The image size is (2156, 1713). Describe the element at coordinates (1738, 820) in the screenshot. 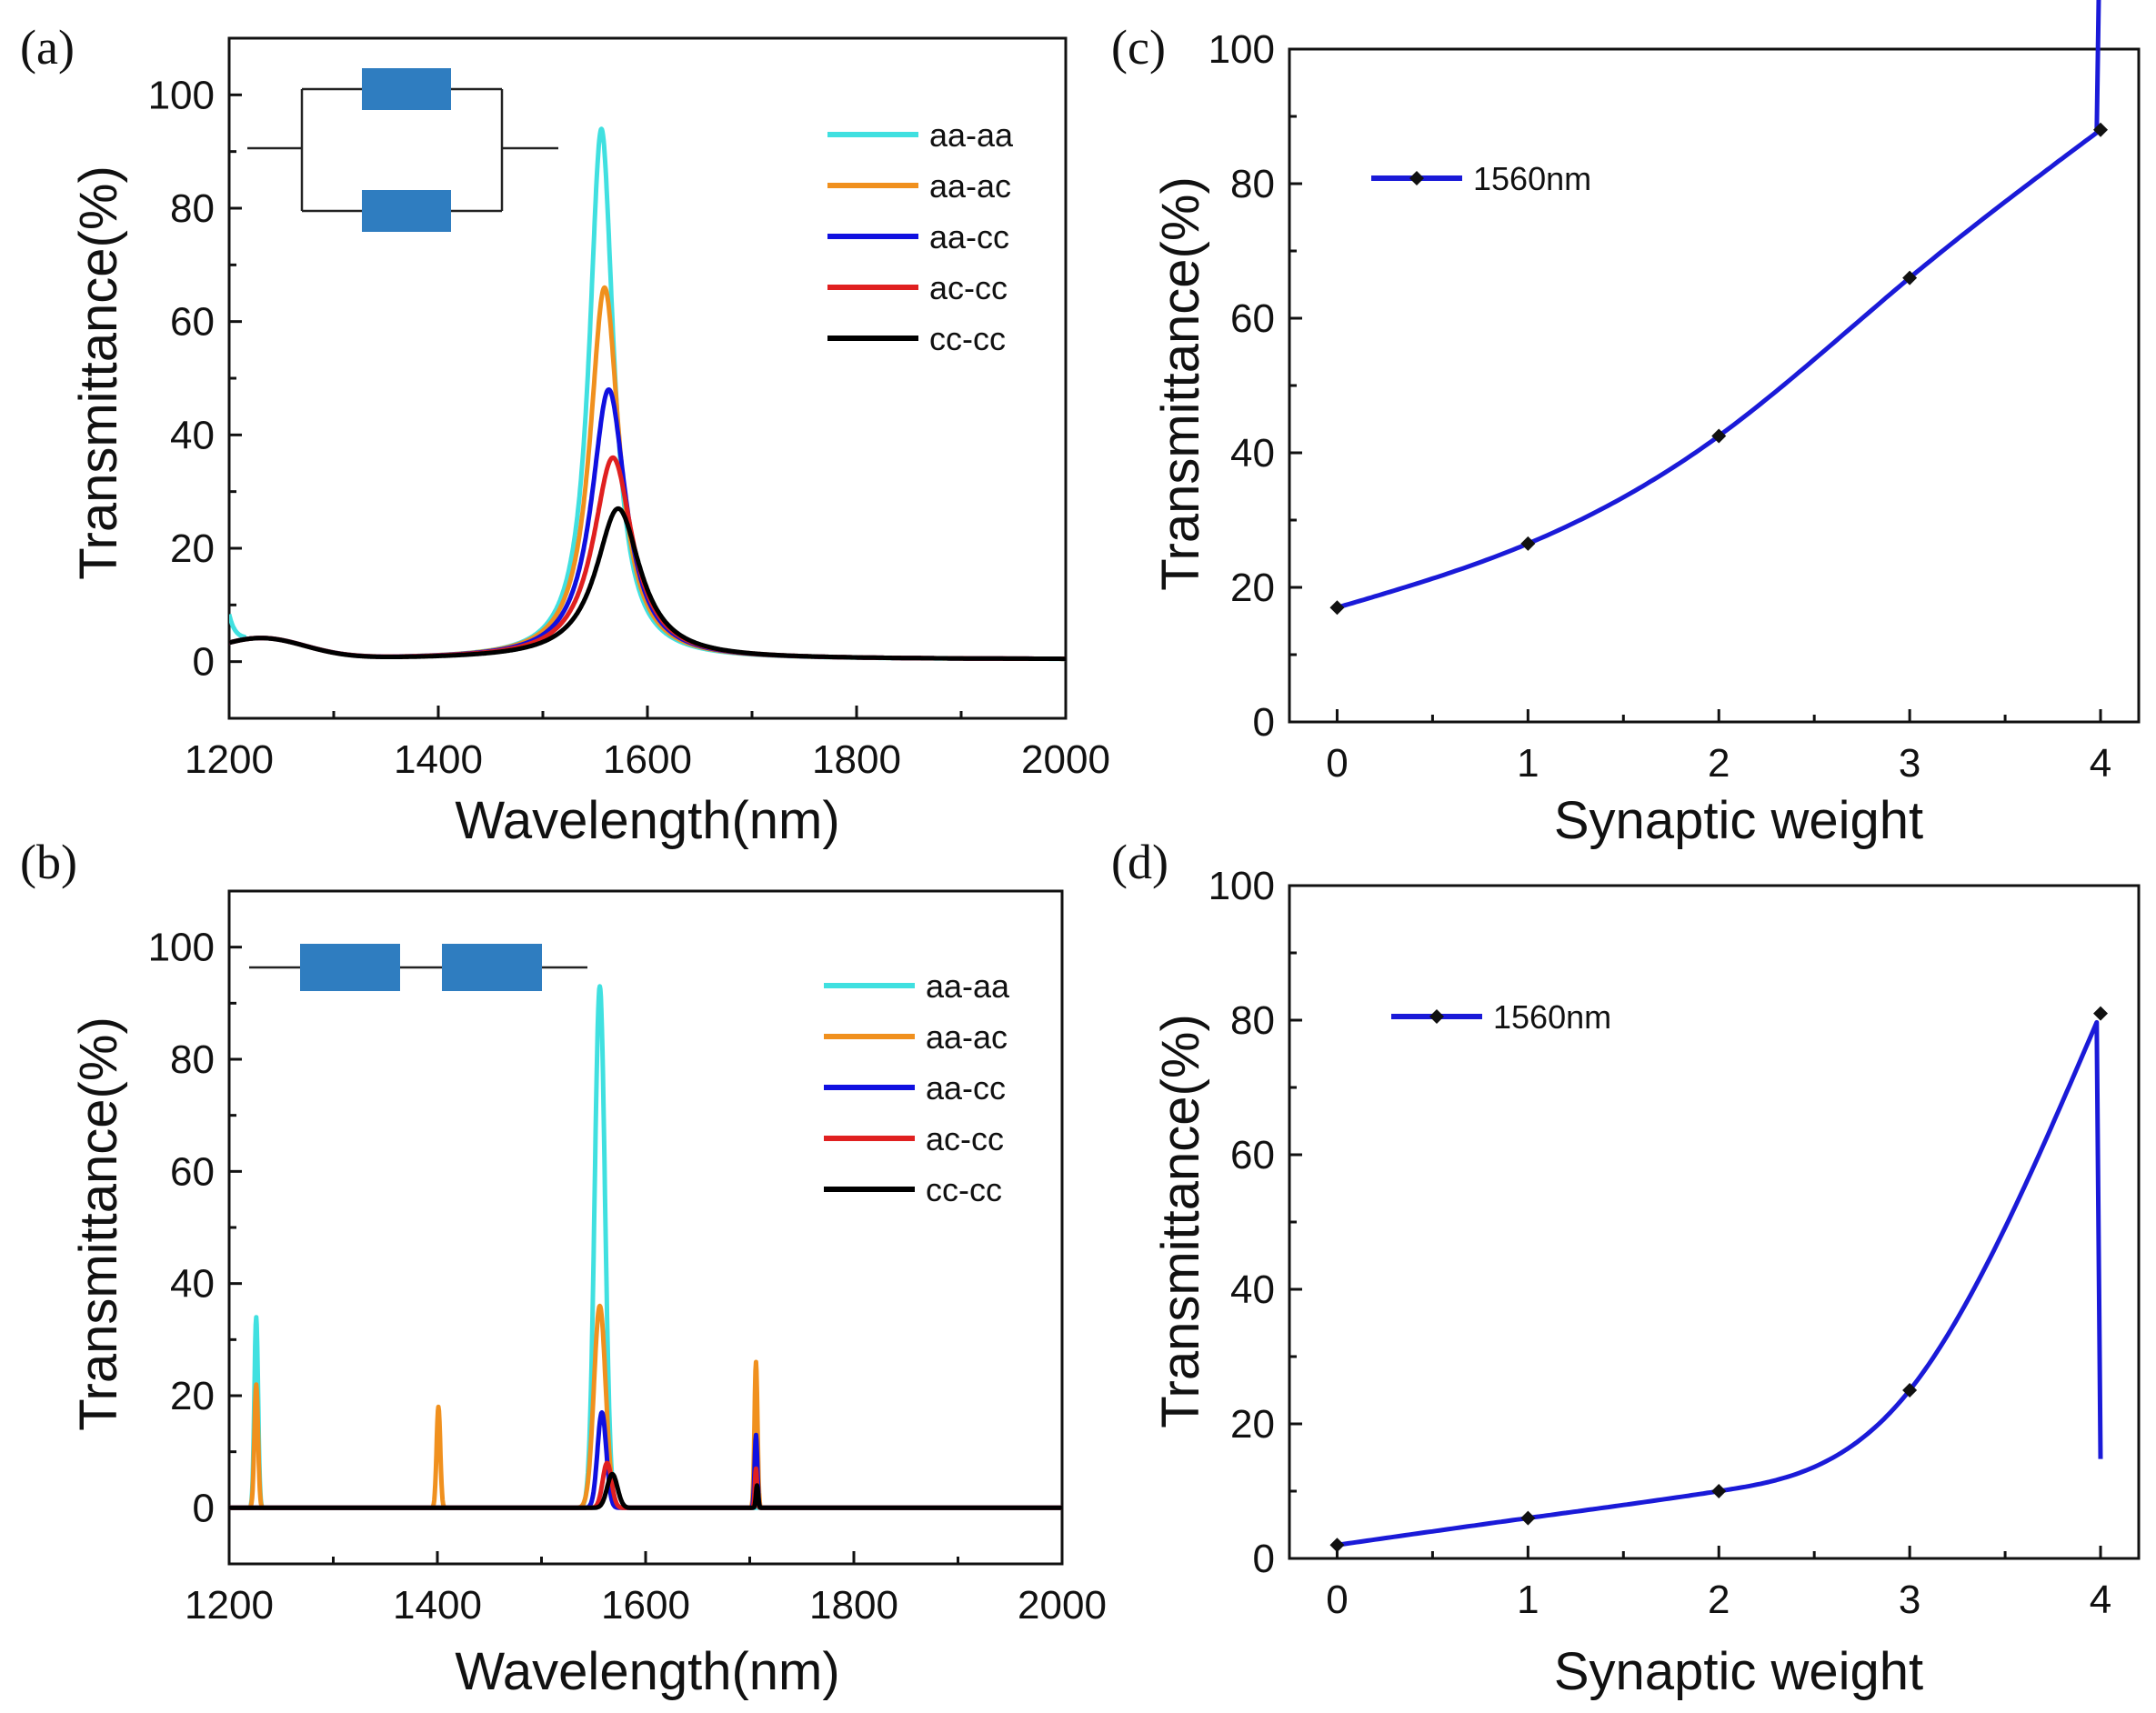

I see `x-axis-title-c: Synaptic weight` at that location.